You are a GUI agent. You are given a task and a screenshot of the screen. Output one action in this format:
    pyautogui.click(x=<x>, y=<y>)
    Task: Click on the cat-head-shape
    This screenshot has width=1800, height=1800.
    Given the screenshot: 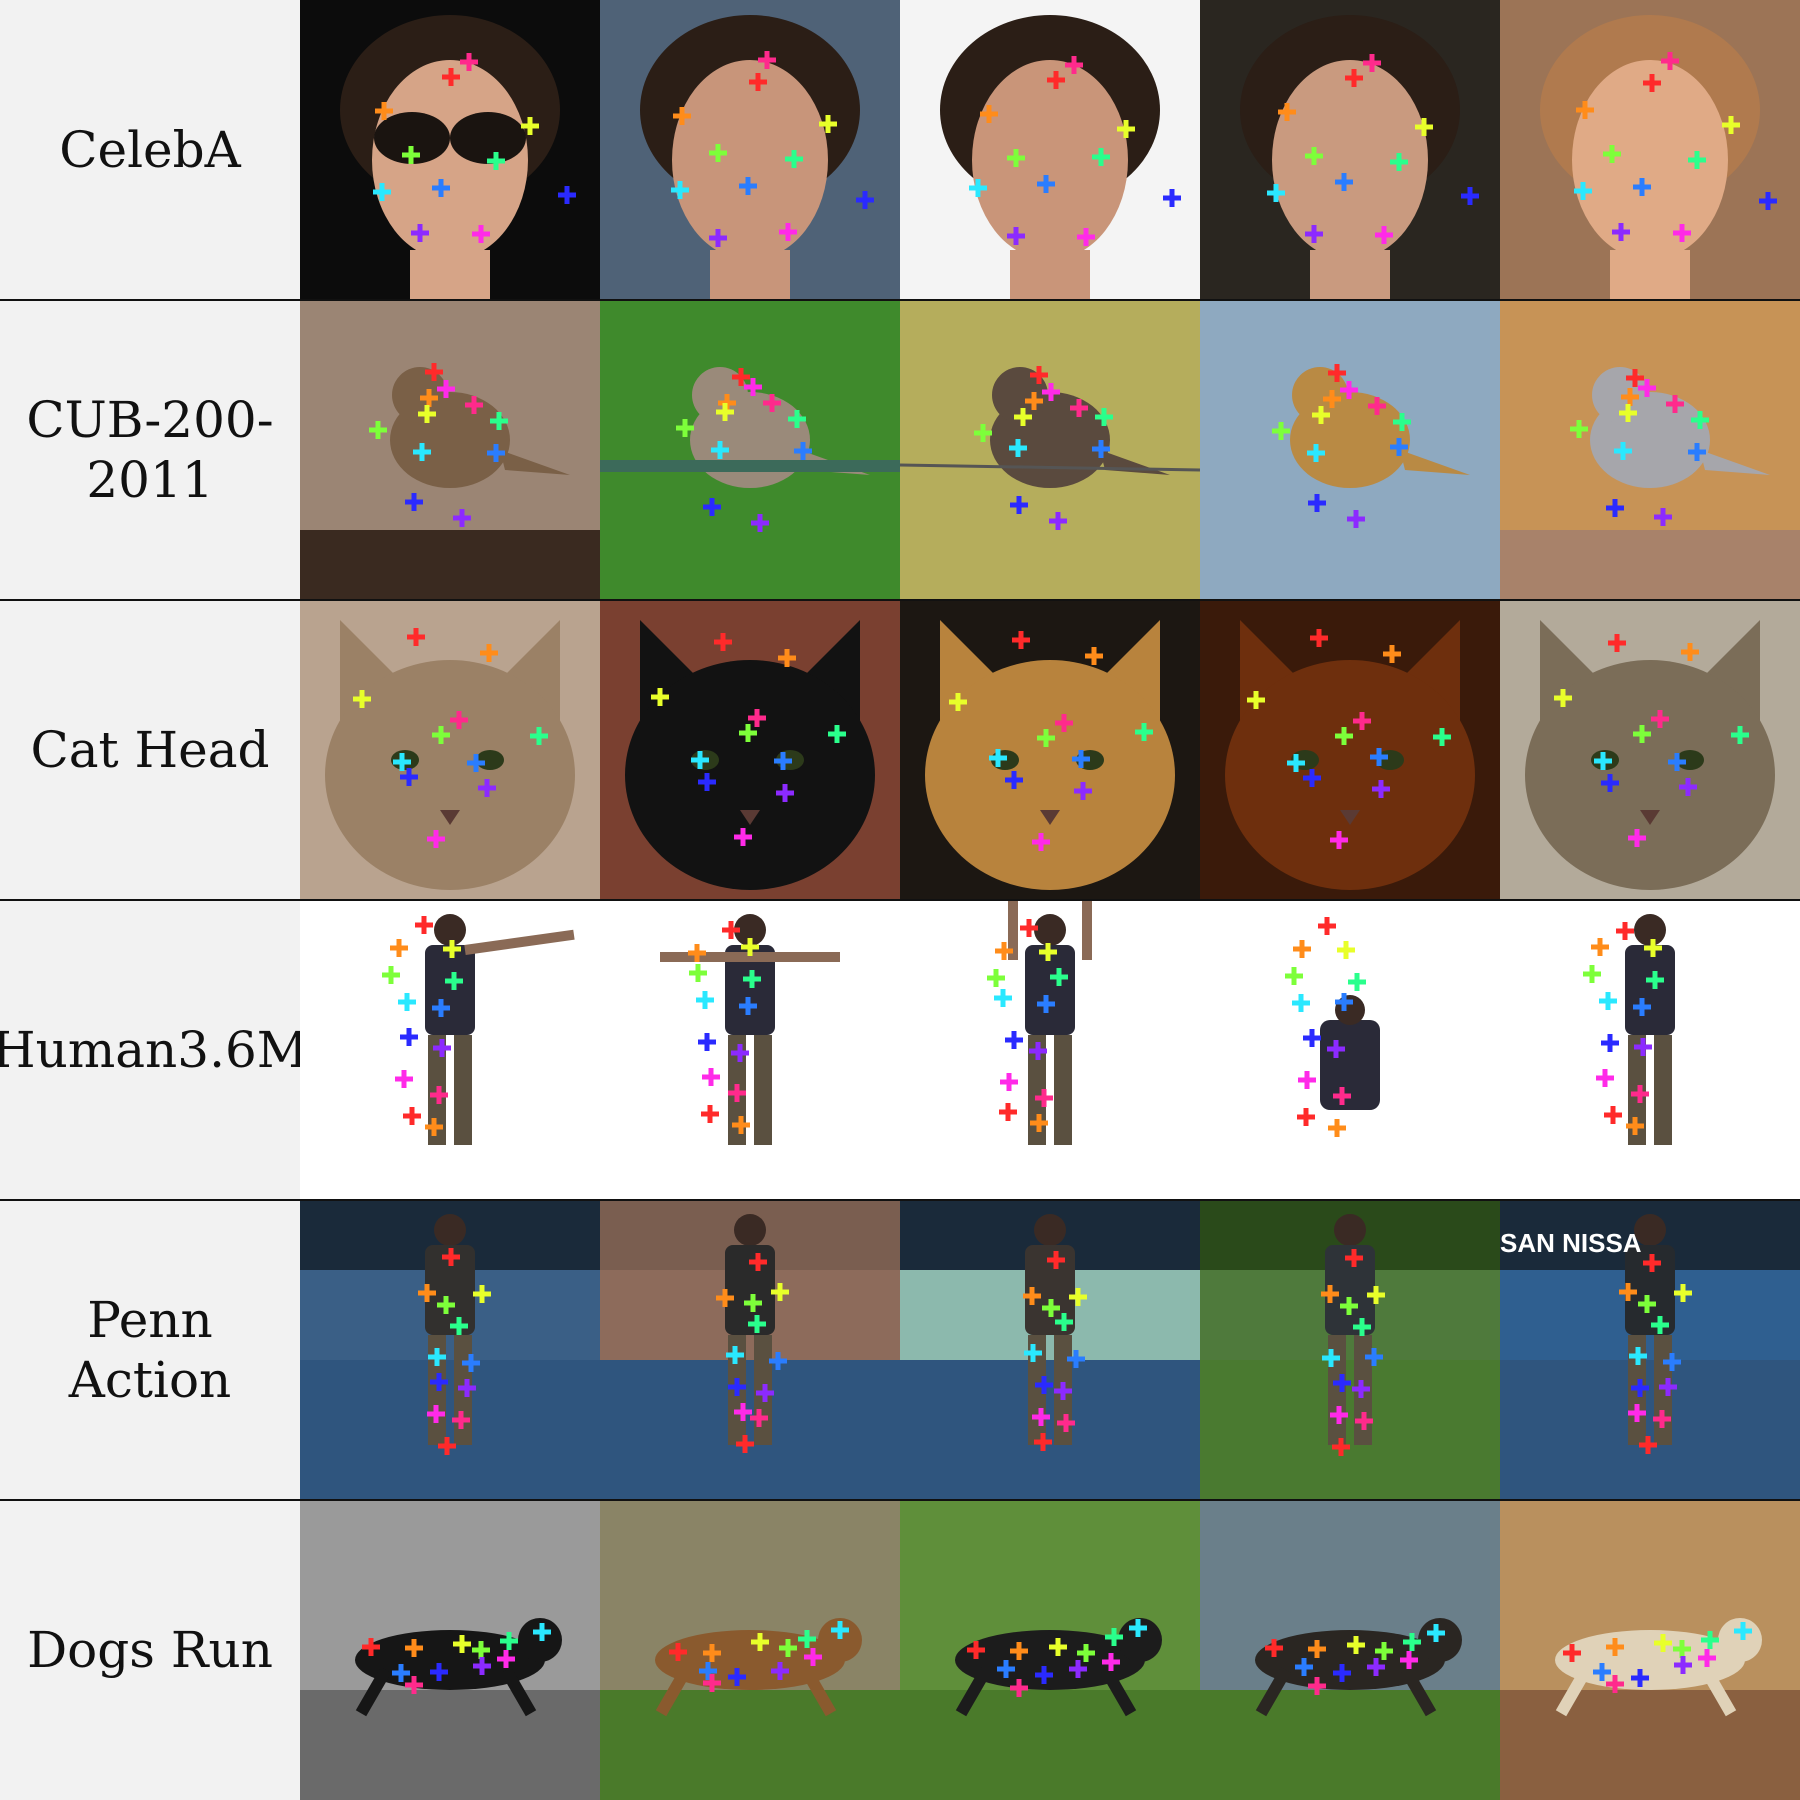 What is the action you would take?
    pyautogui.click(x=1050, y=775)
    